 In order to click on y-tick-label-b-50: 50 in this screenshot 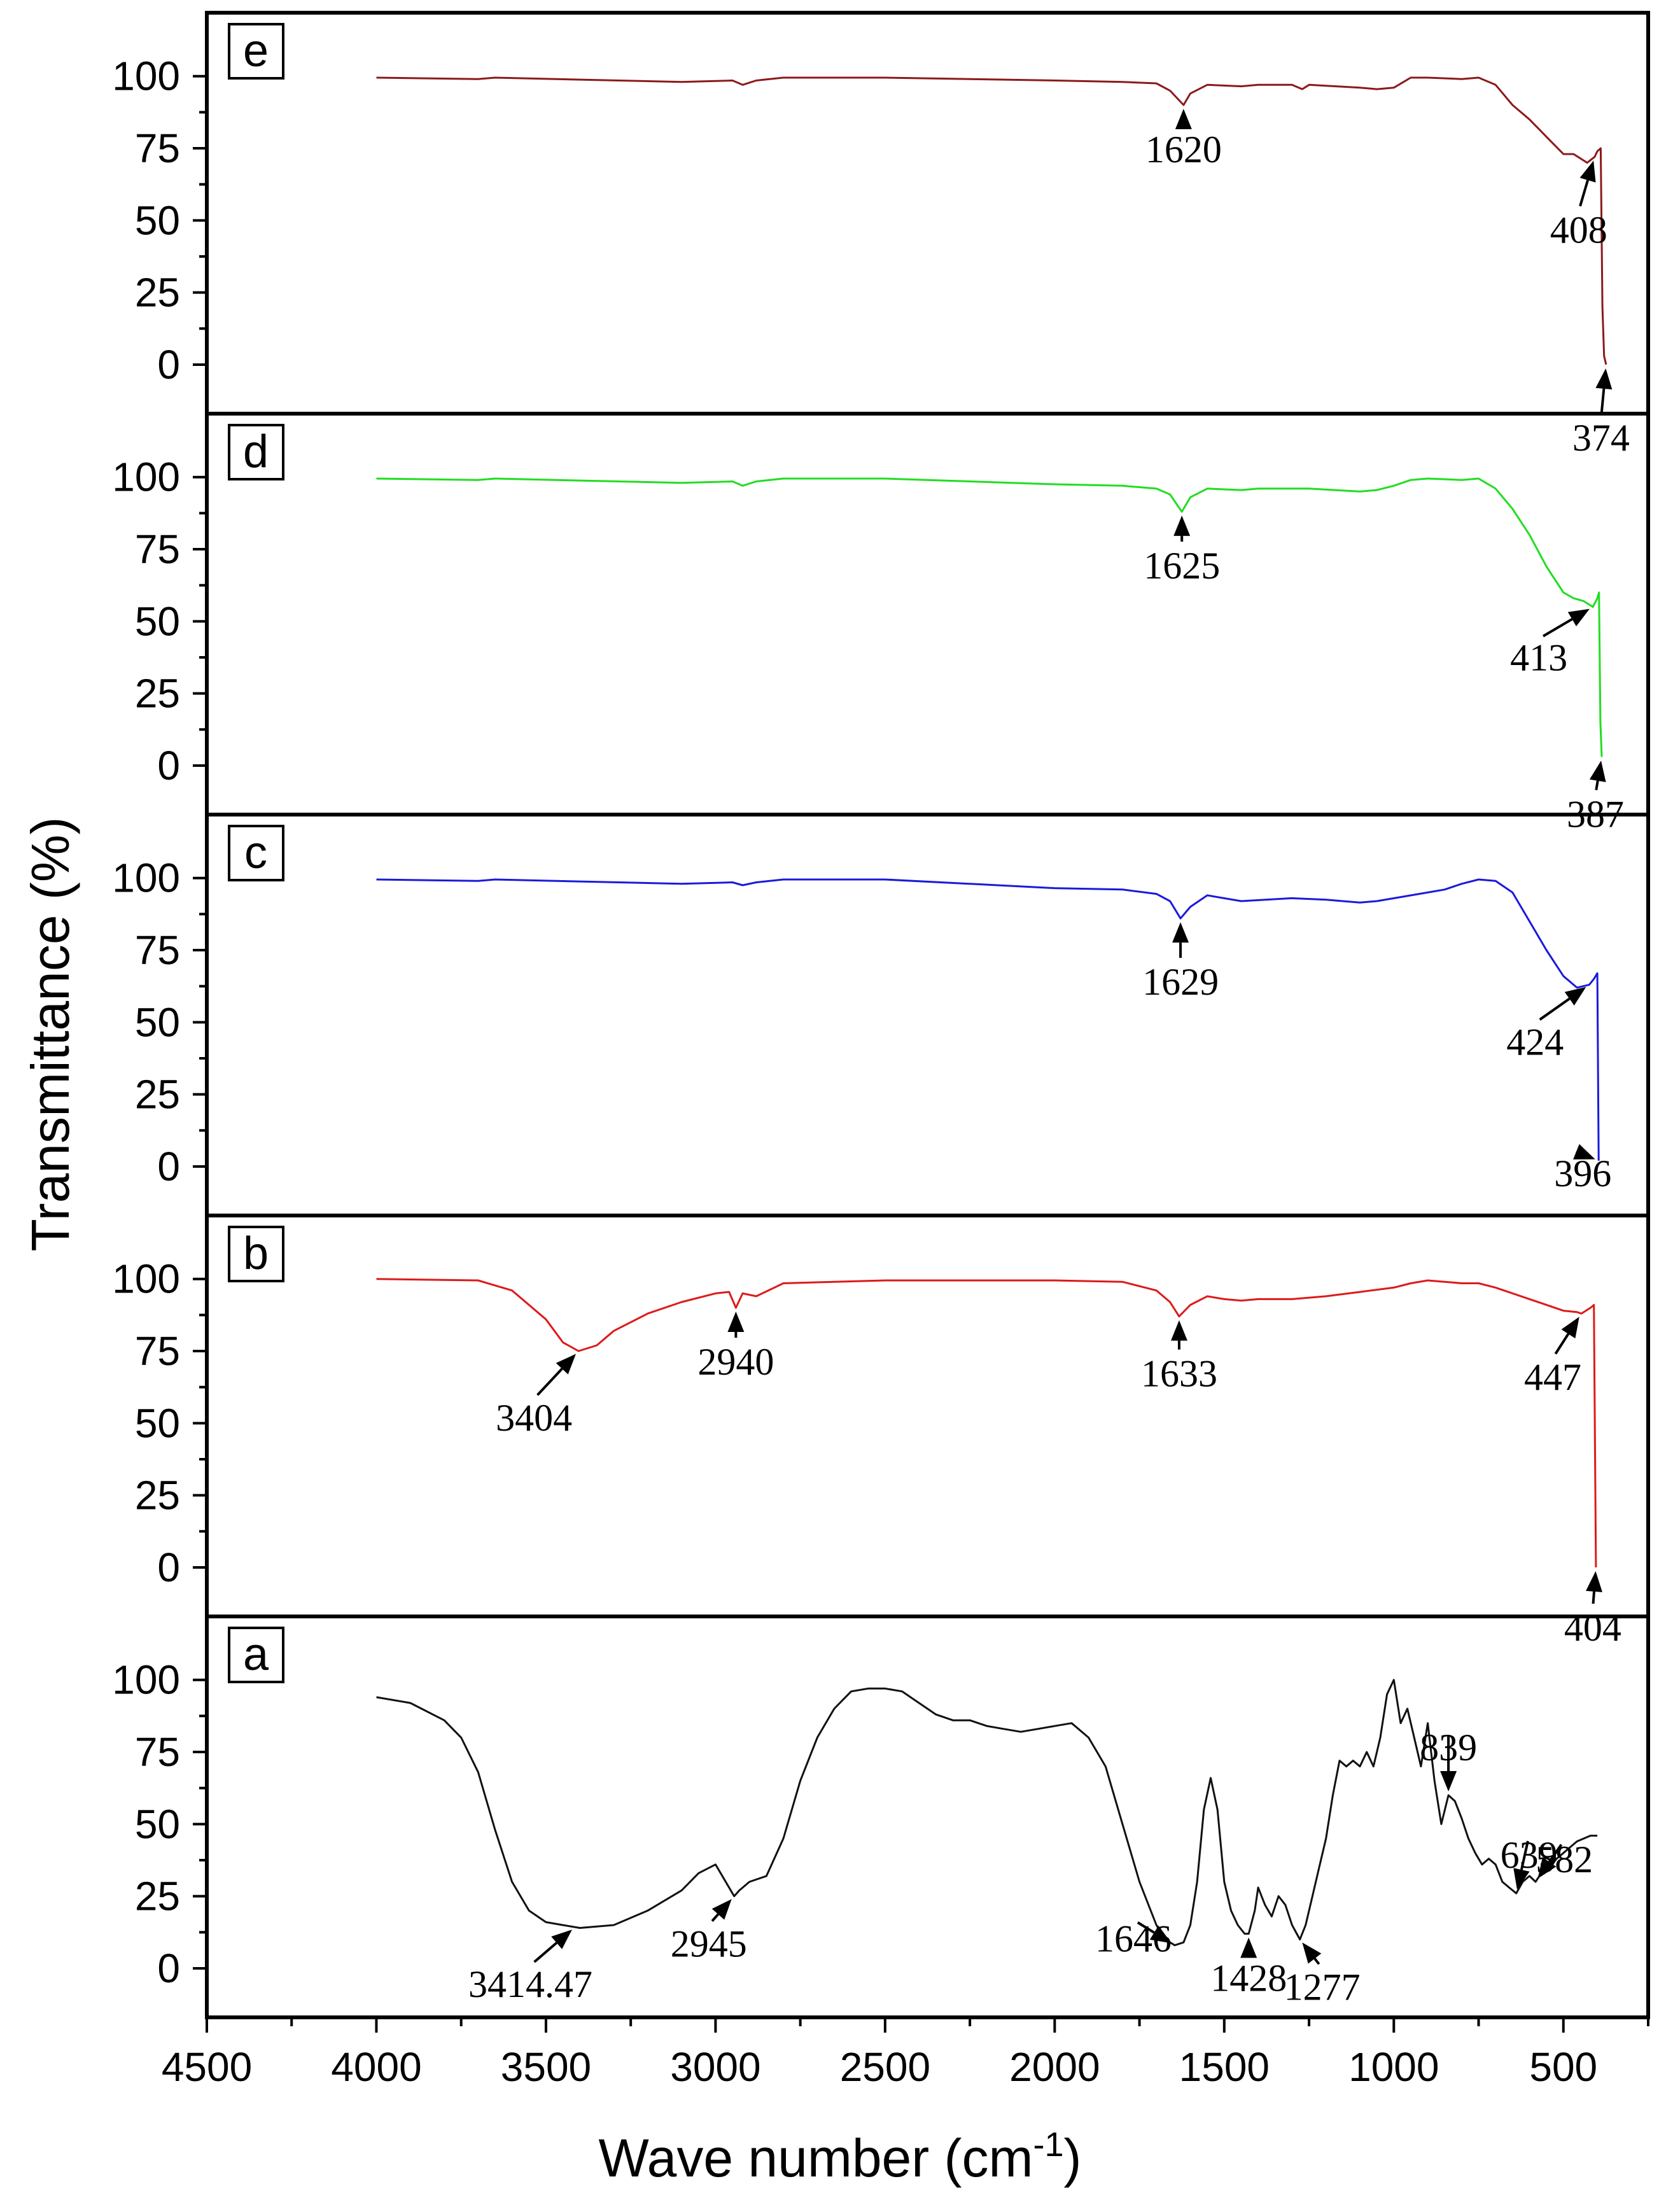, I will do `click(157, 1423)`.